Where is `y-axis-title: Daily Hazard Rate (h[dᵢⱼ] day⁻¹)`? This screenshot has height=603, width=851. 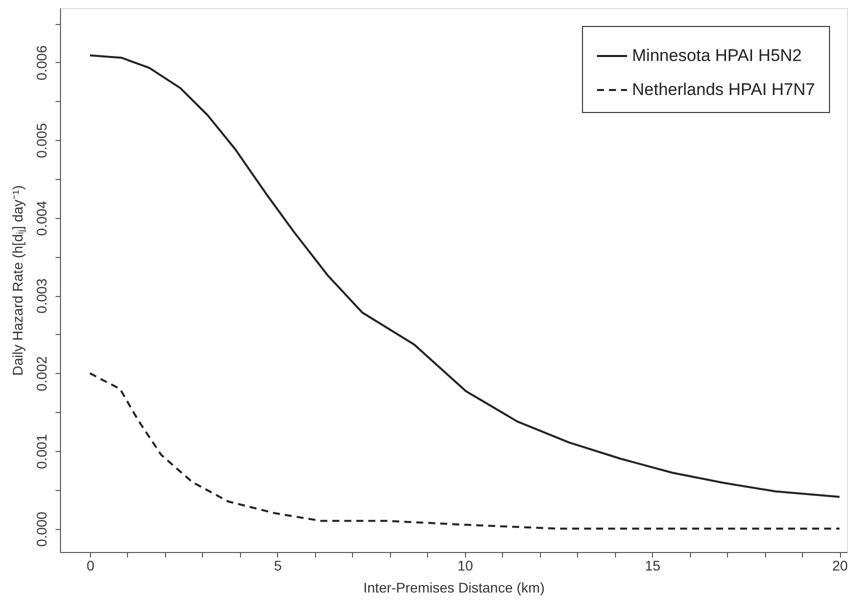 y-axis-title: Daily Hazard Rate (h[dᵢⱼ] day⁻¹) is located at coordinates (18, 280).